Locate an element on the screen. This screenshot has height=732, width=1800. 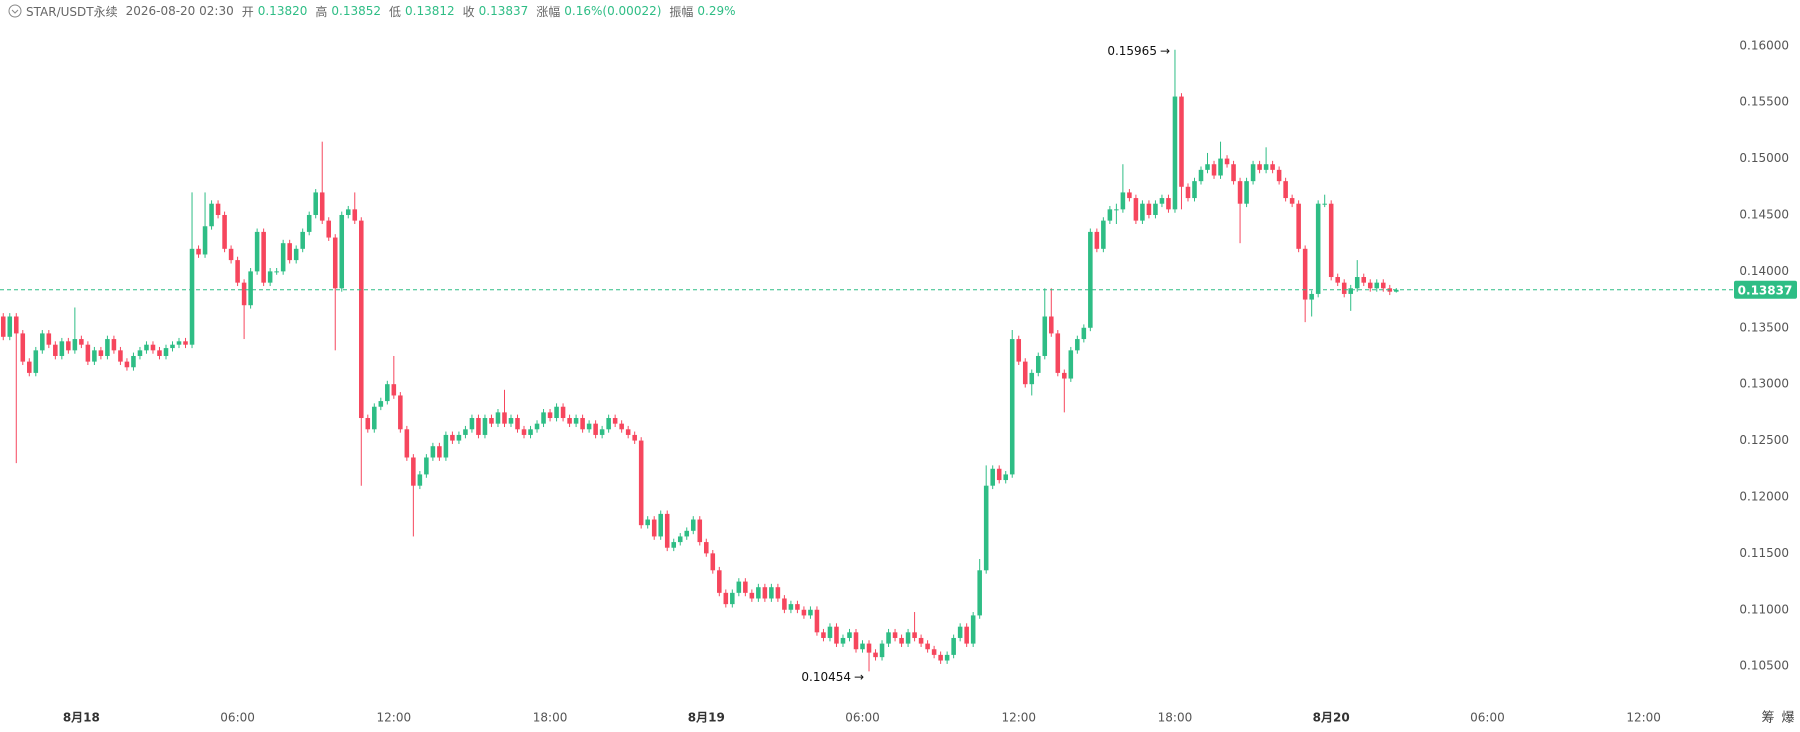
field-value: 0.13812 is located at coordinates (430, 11).